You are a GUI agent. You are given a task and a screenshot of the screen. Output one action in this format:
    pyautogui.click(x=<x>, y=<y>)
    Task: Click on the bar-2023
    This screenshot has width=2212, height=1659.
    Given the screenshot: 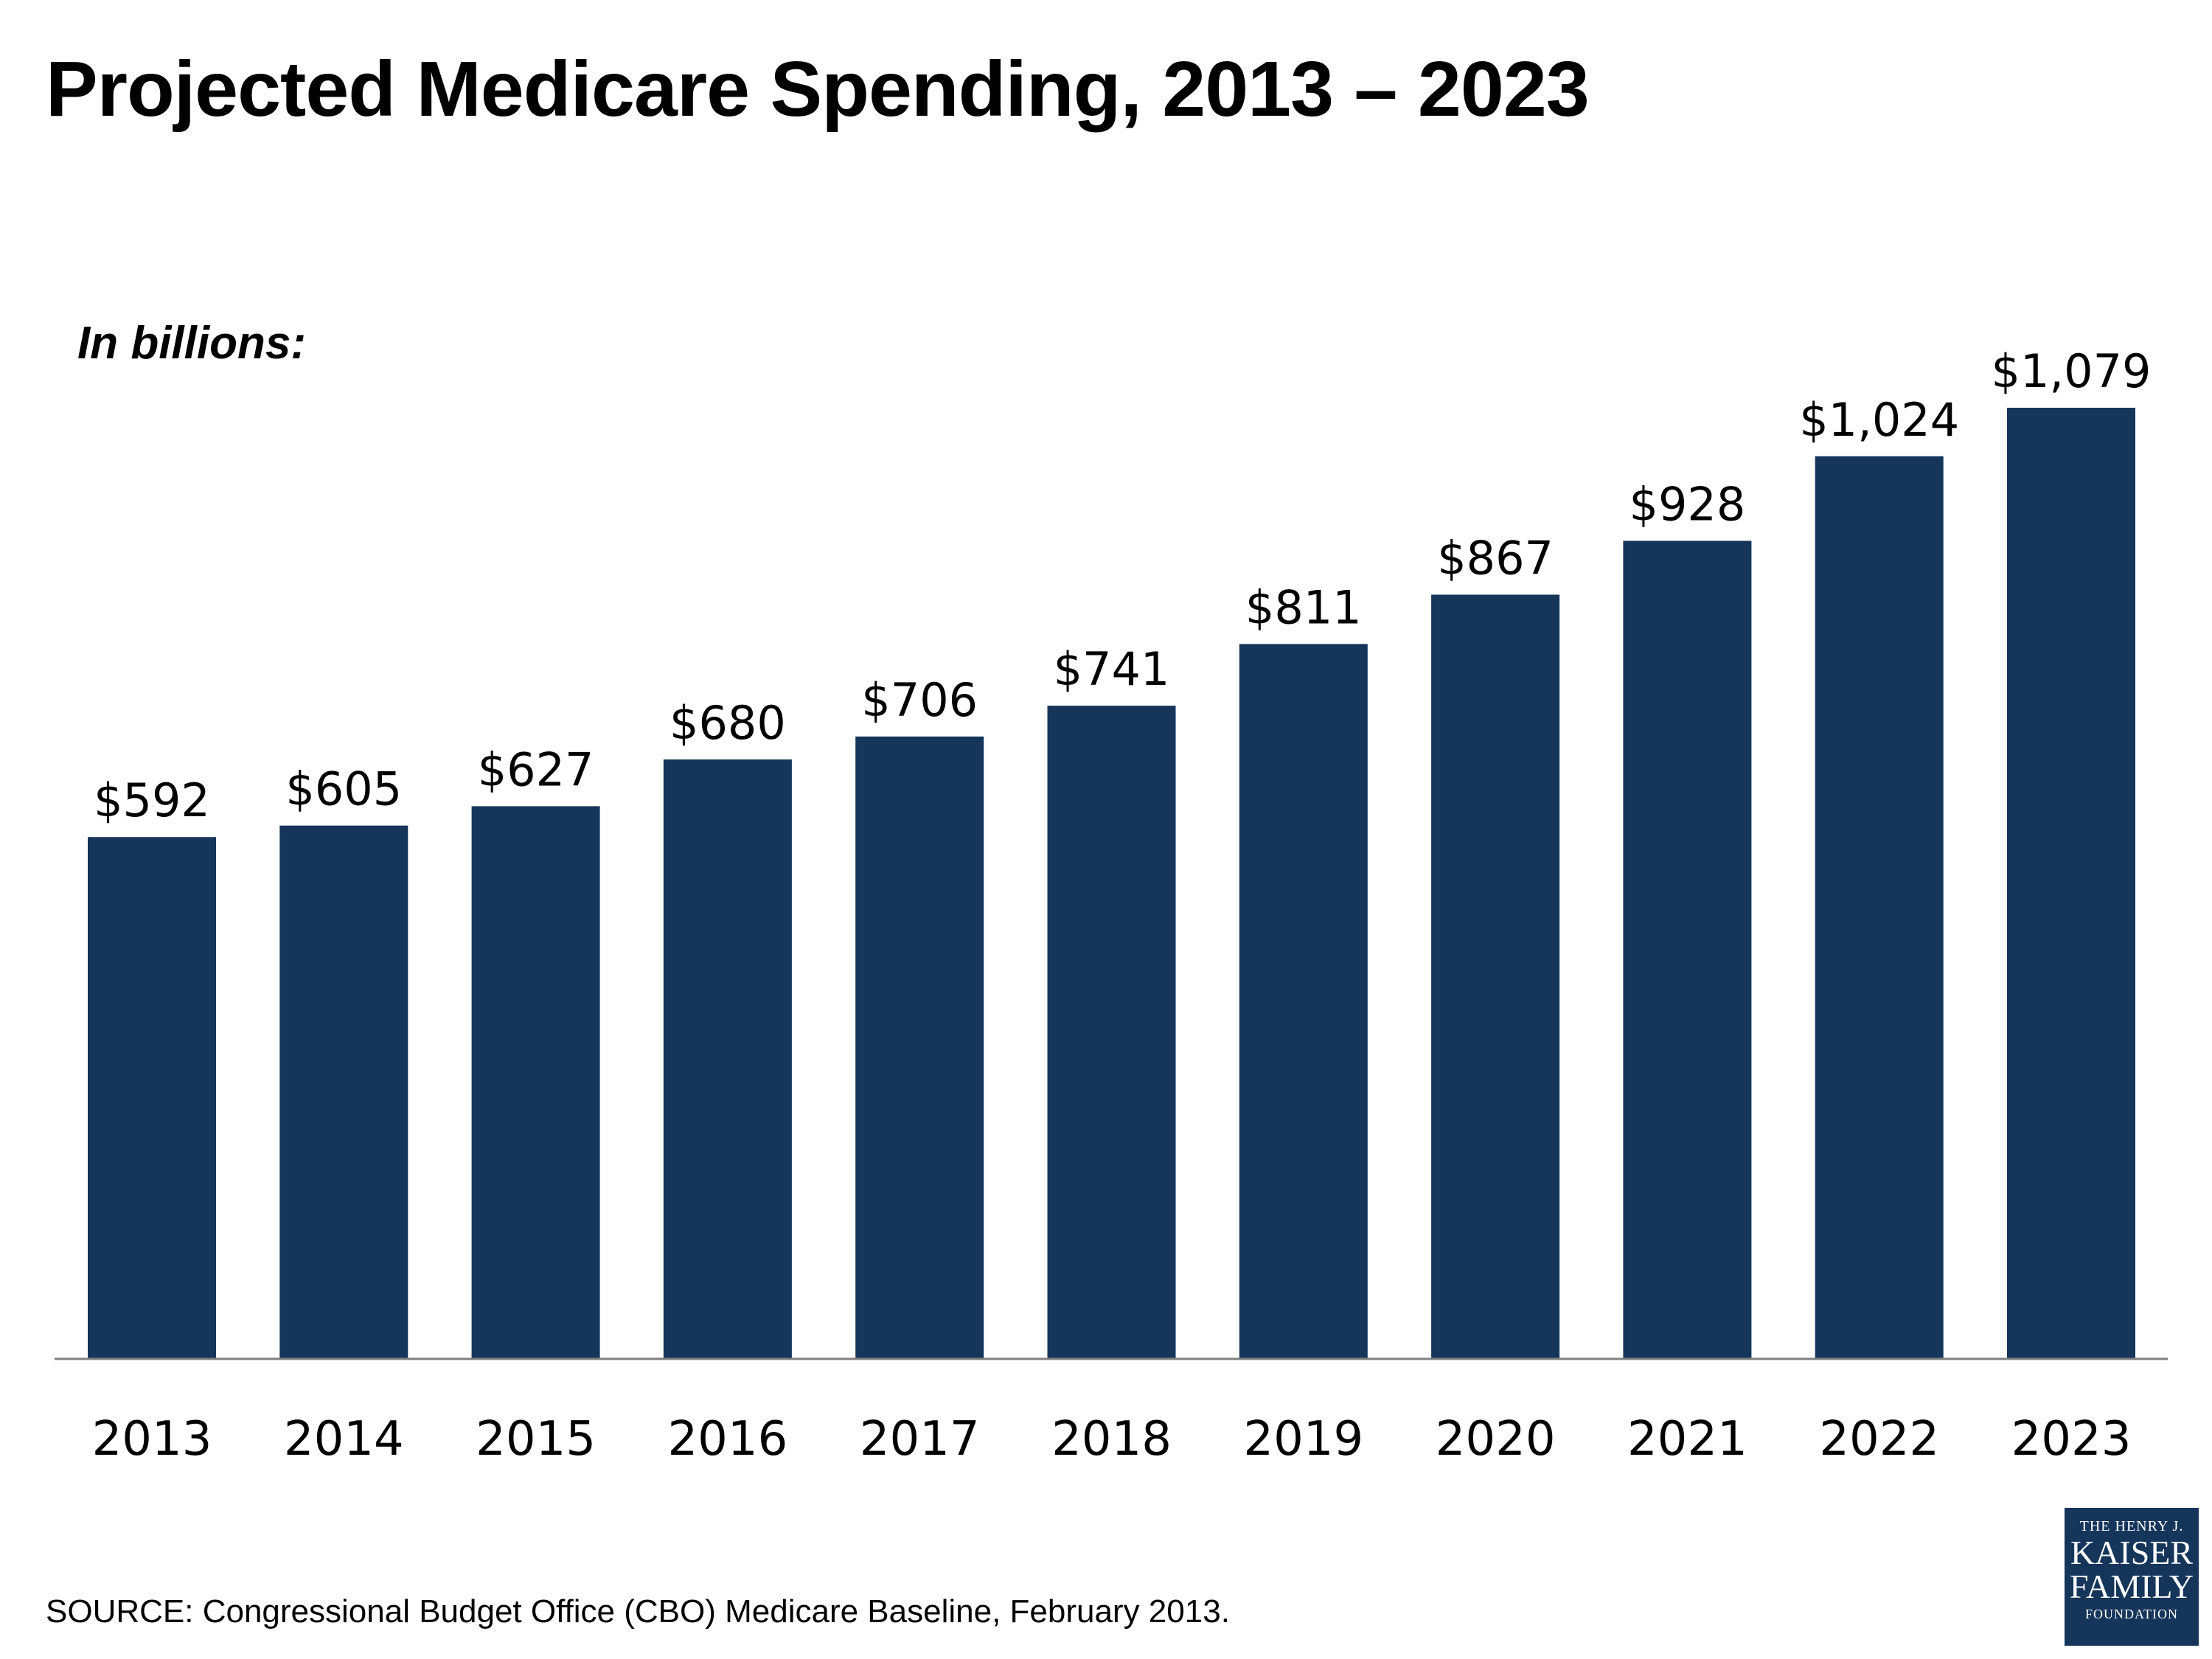 What is the action you would take?
    pyautogui.click(x=2071, y=883)
    